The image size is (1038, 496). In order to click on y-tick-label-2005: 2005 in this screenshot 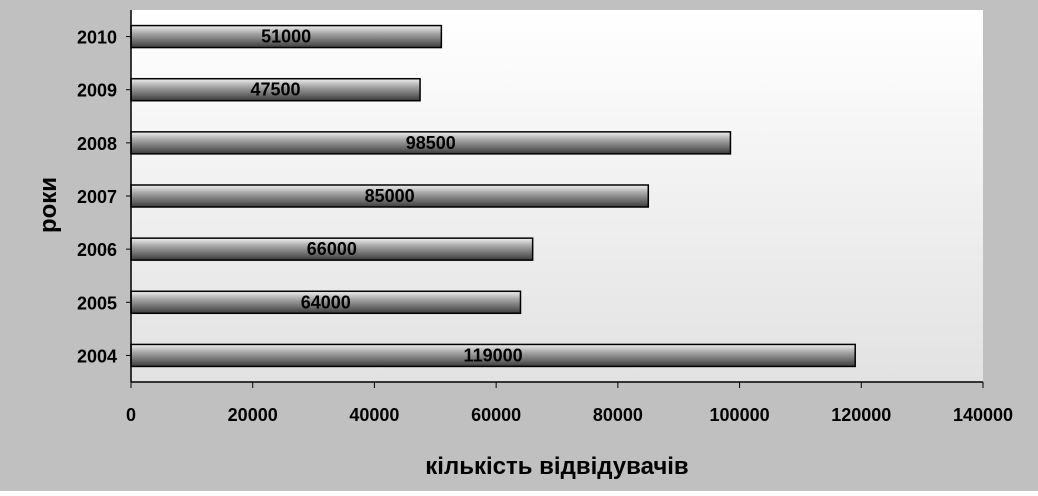, I will do `click(97, 303)`.